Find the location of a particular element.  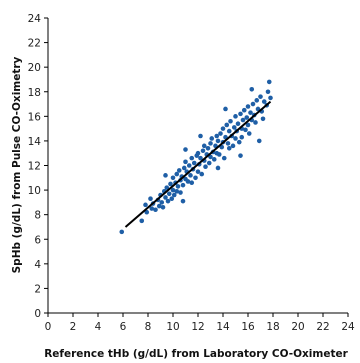

regression-line is located at coordinates (198, 164).